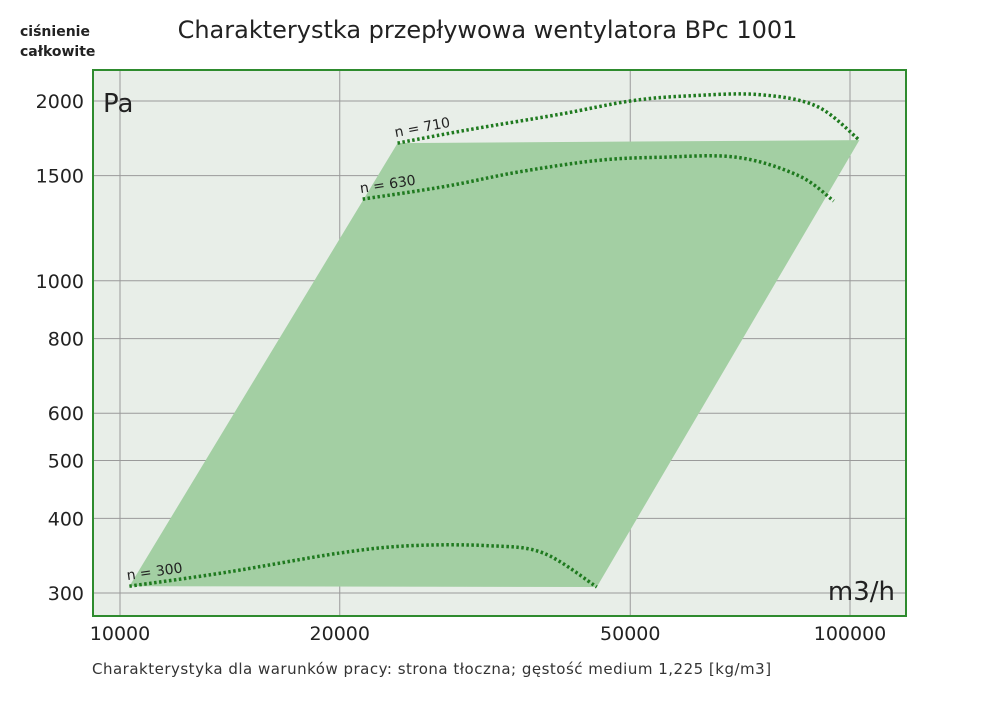  Describe the element at coordinates (66, 414) in the screenshot. I see `y-tick-label: 600` at that location.